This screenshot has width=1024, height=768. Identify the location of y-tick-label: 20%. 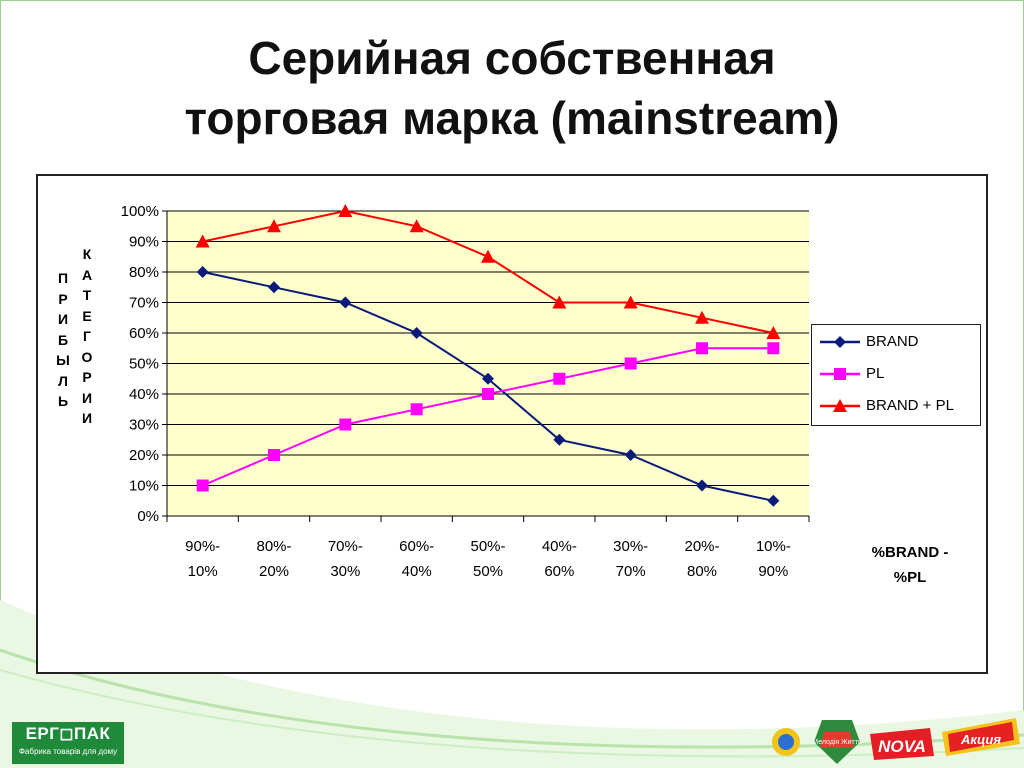
(144, 455).